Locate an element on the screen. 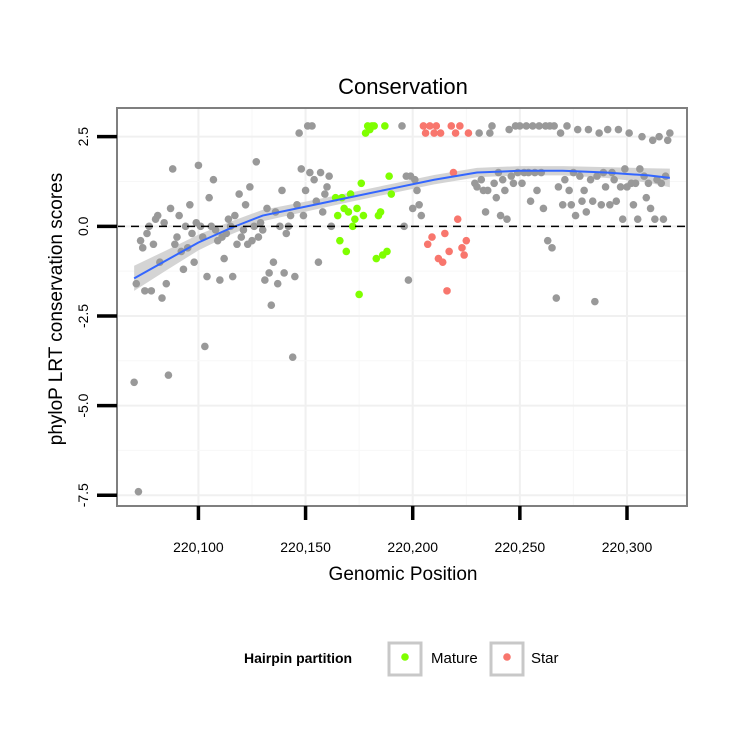 Image resolution: width=750 pixels, height=750 pixels. x-tick-label: 220,200 is located at coordinates (412, 547).